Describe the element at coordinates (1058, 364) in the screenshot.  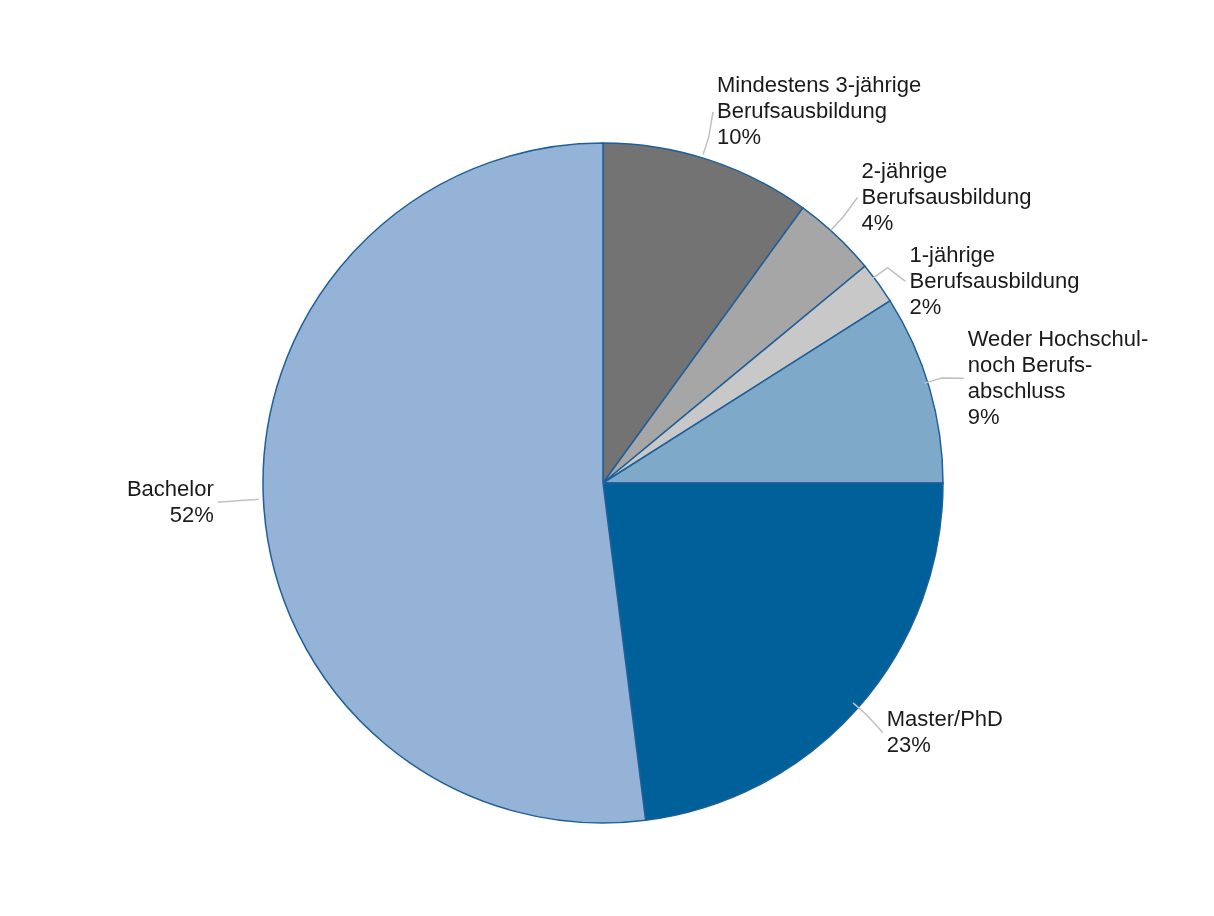
I see `slice-label: Weder Hochschul- noch Berufs- abschluss` at that location.